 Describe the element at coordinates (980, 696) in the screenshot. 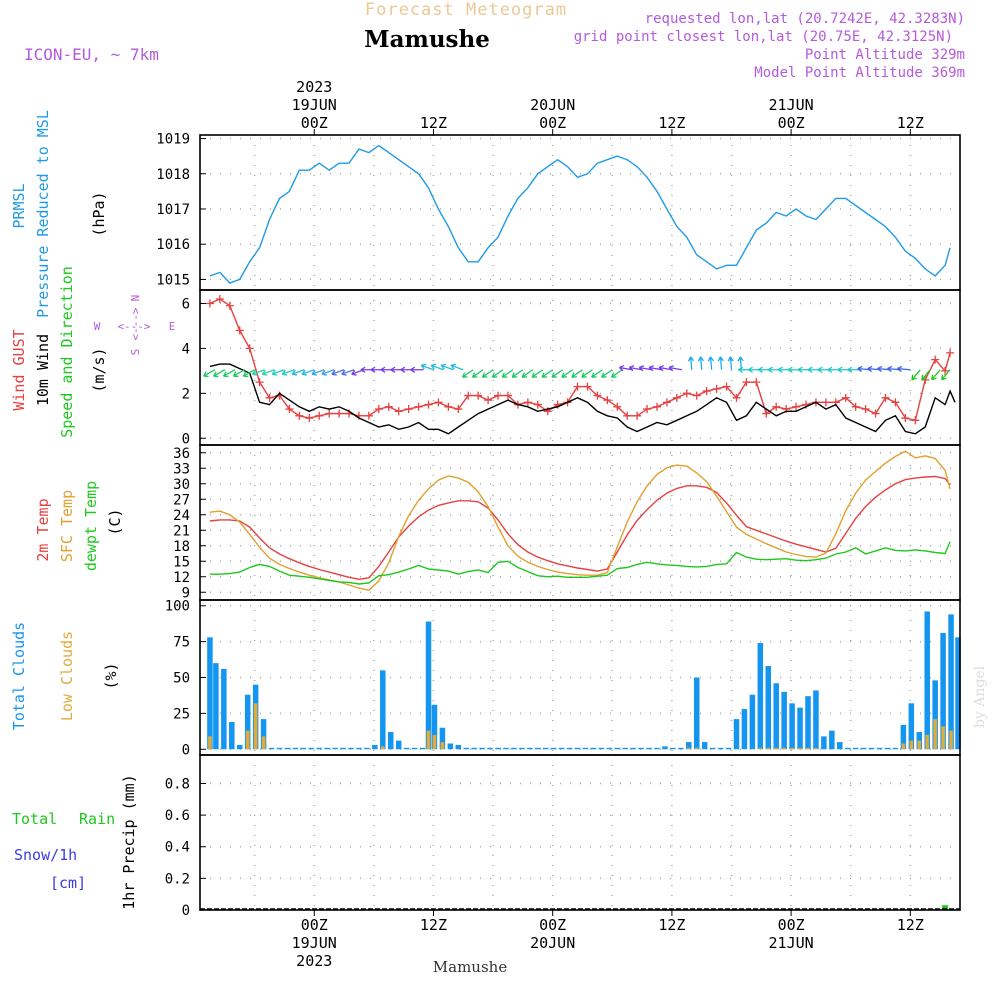

I see `credit-watermark: by Angel` at that location.